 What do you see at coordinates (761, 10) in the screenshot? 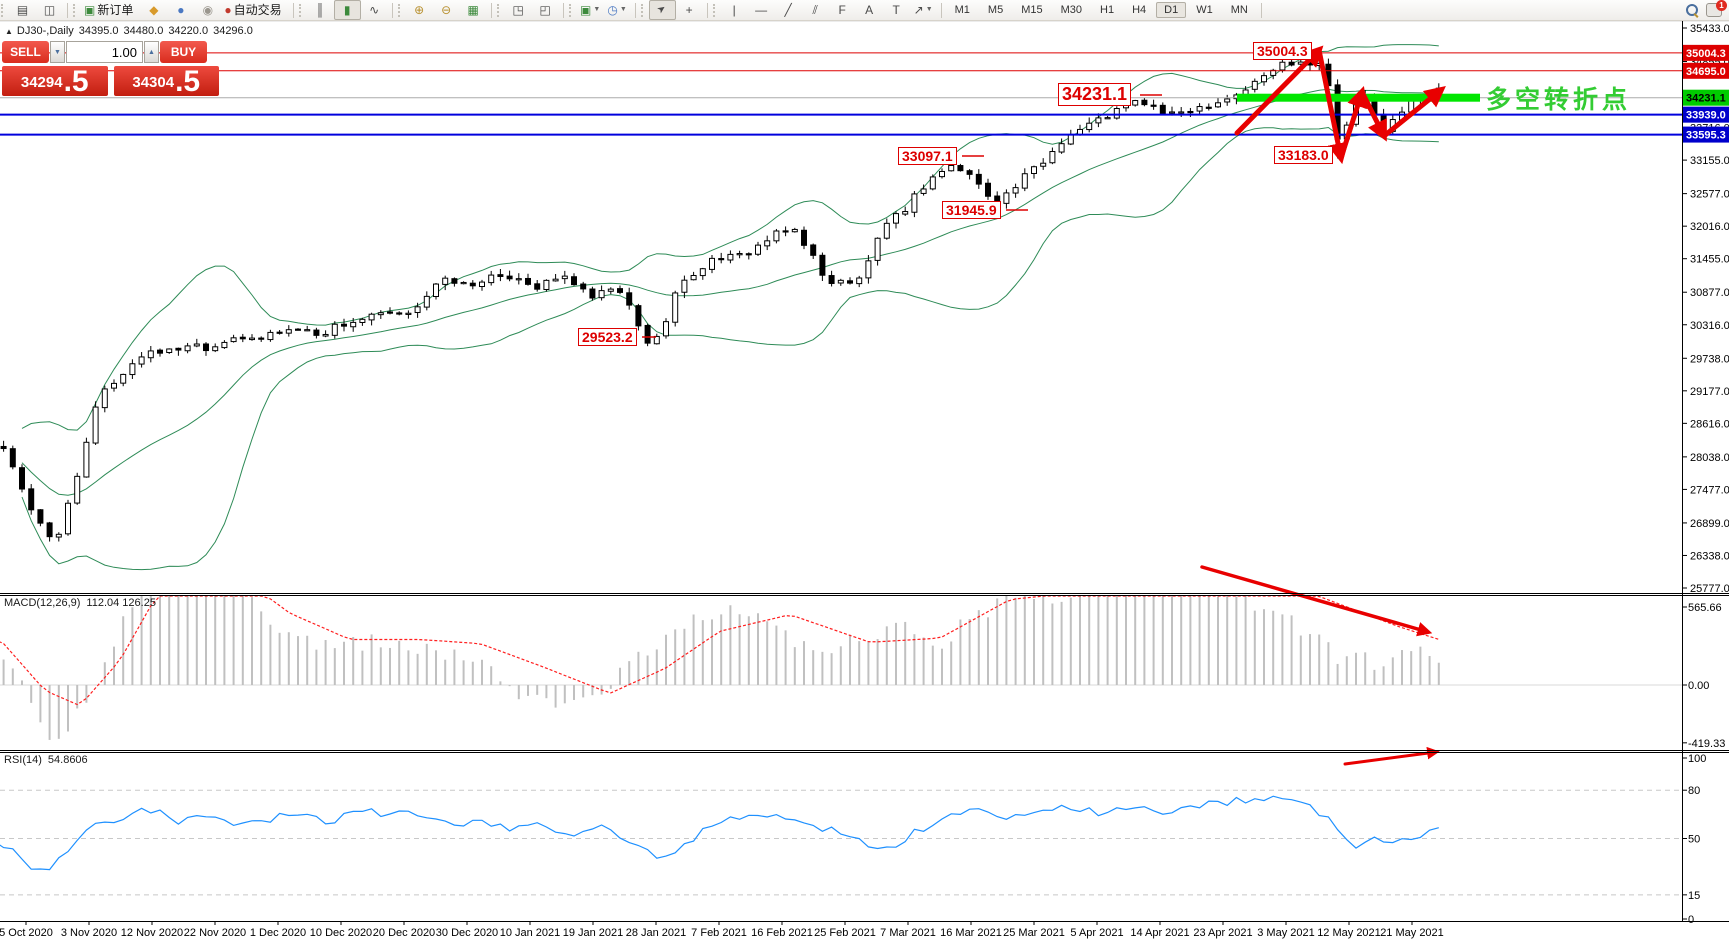
I see `horizontal-line-icon: —` at bounding box center [761, 10].